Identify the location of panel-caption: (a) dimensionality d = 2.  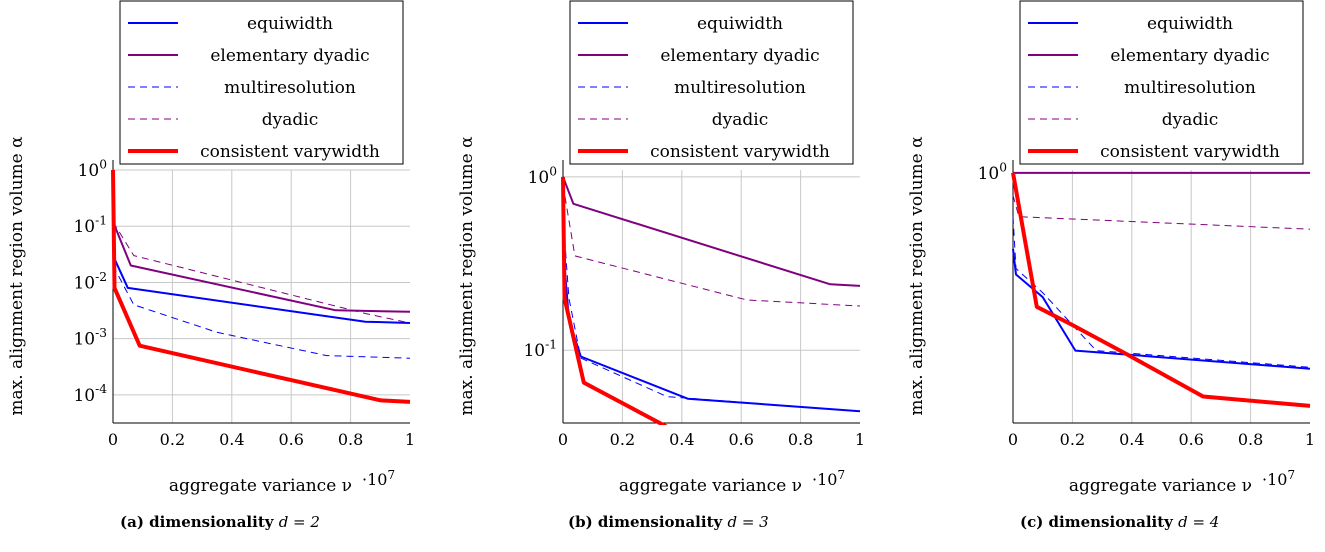
(220, 522).